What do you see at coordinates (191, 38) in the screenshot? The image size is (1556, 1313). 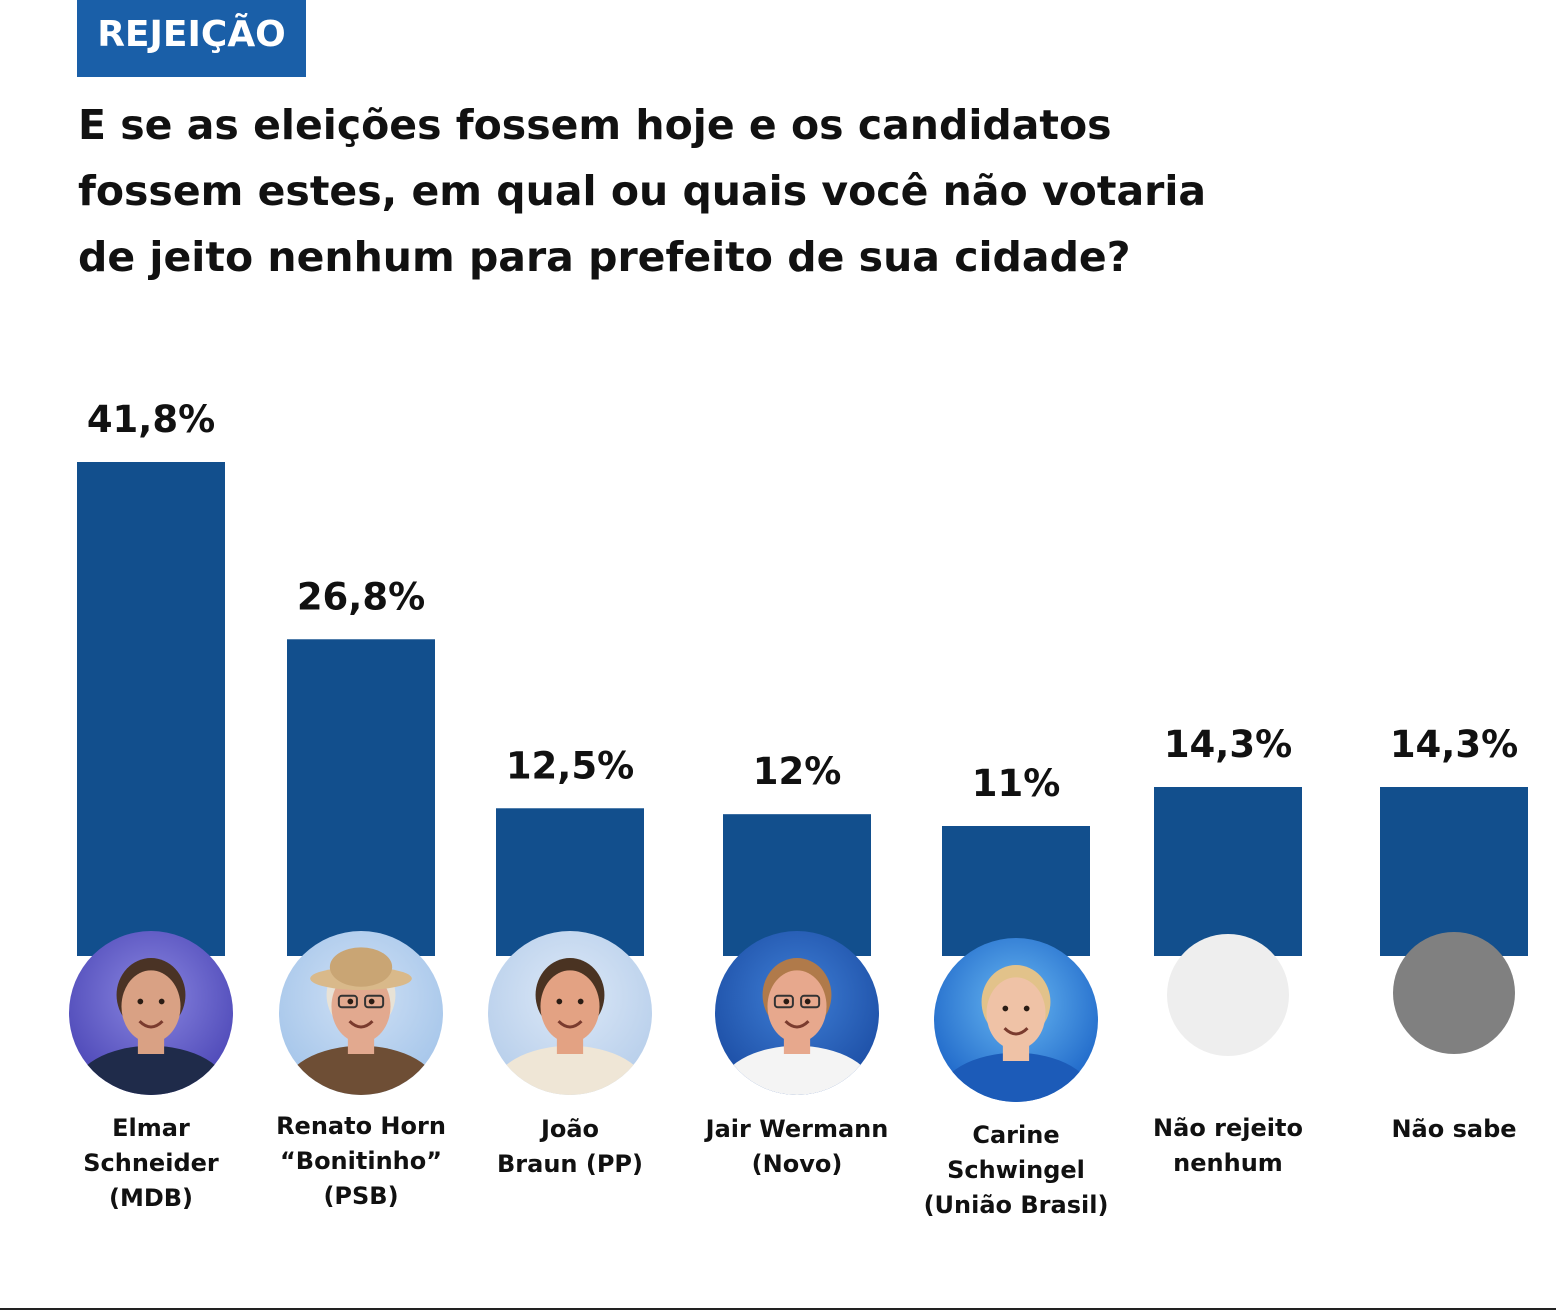 I see `section-tag: REJEIÇÃO` at bounding box center [191, 38].